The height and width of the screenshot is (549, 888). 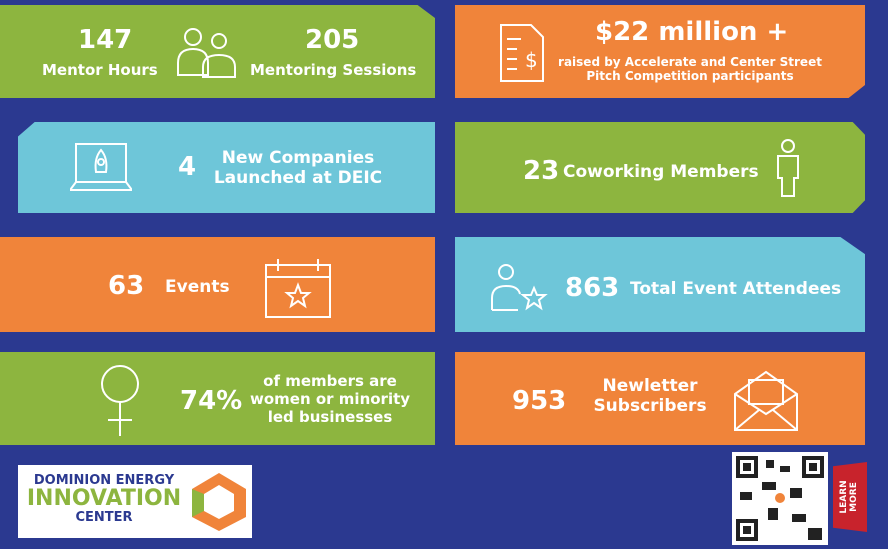 What do you see at coordinates (104, 517) in the screenshot?
I see `logo-line: CENTER` at bounding box center [104, 517].